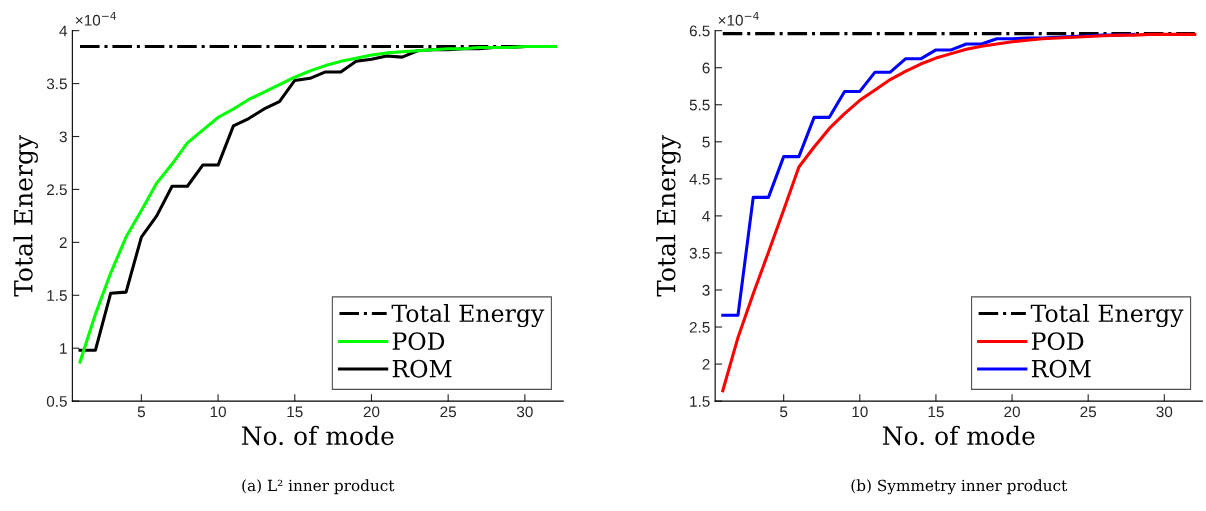 This screenshot has height=511, width=1206. What do you see at coordinates (959, 487) in the screenshot?
I see `text: (b) Symmetry inner product` at bounding box center [959, 487].